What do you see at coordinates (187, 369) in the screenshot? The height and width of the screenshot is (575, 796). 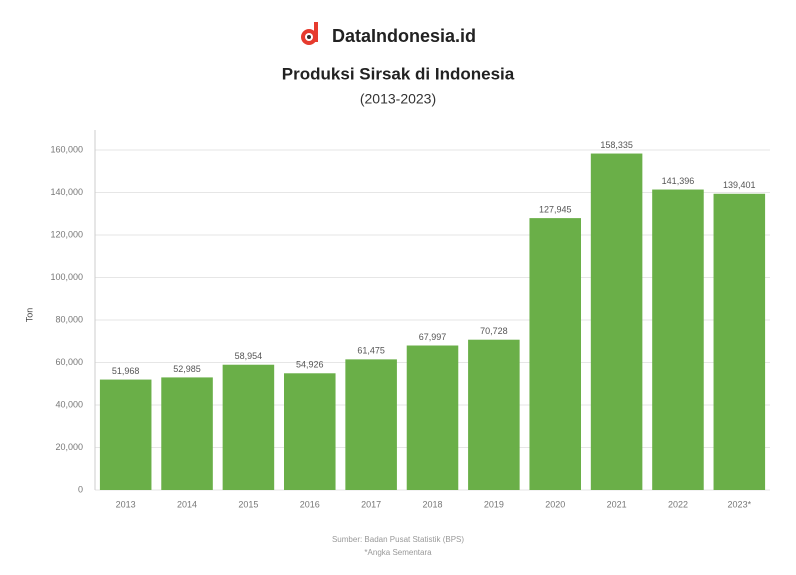 I see `value-label: 52,985` at bounding box center [187, 369].